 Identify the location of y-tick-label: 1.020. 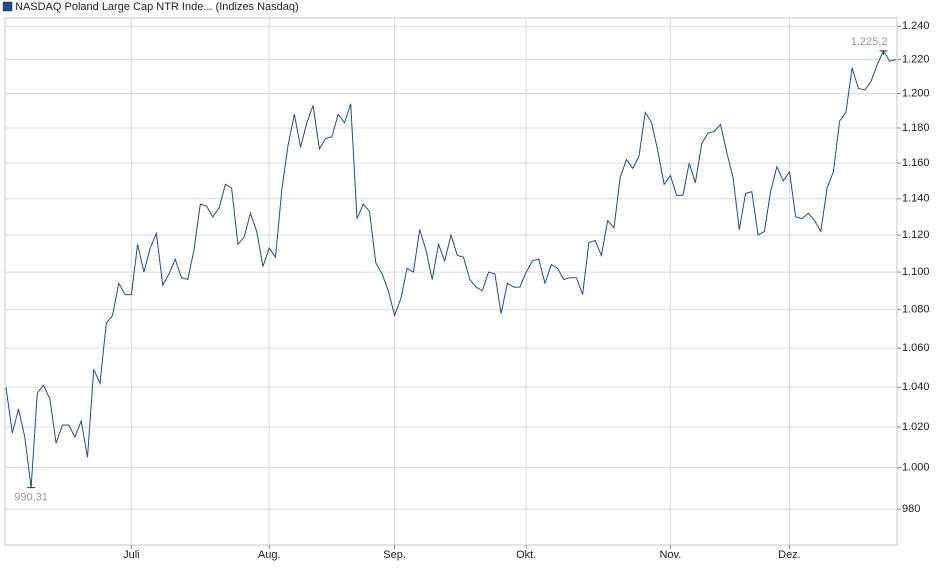
(916, 427).